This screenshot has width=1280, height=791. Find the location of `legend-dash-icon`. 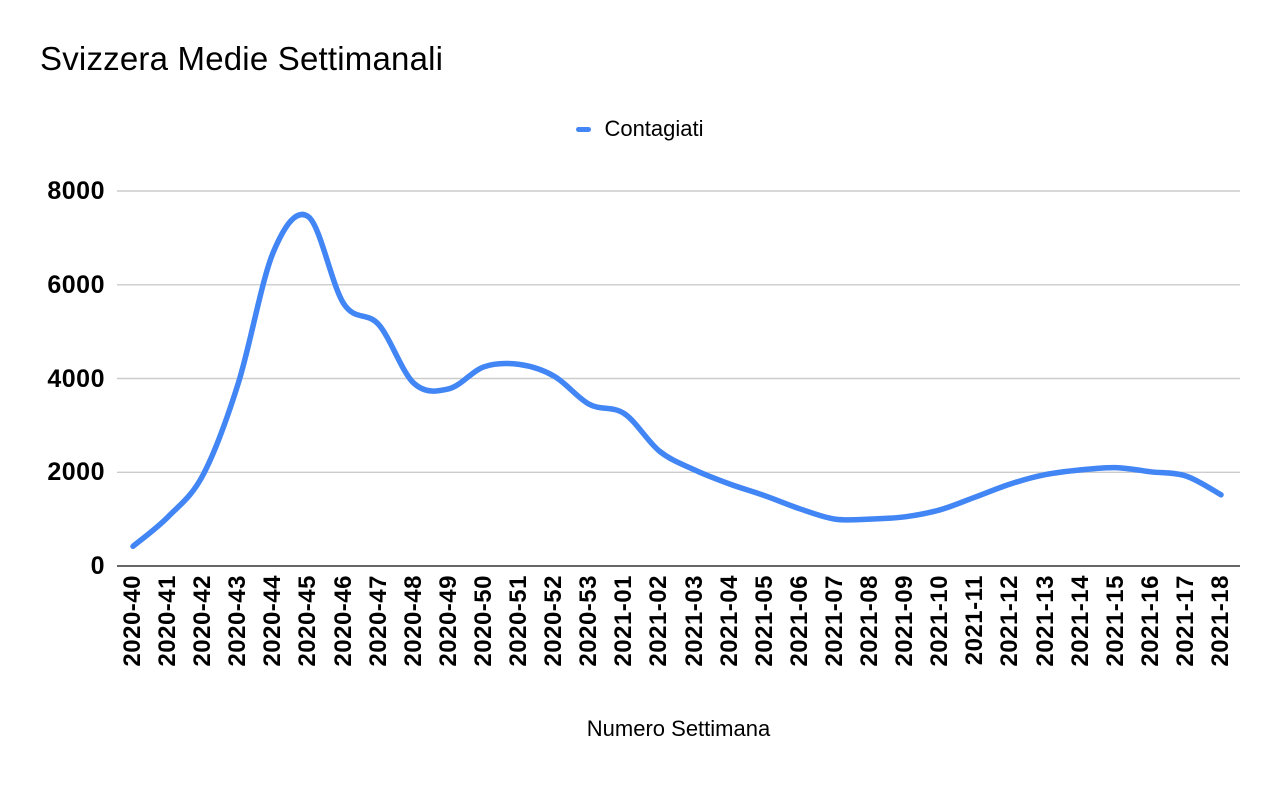

legend-dash-icon is located at coordinates (584, 129).